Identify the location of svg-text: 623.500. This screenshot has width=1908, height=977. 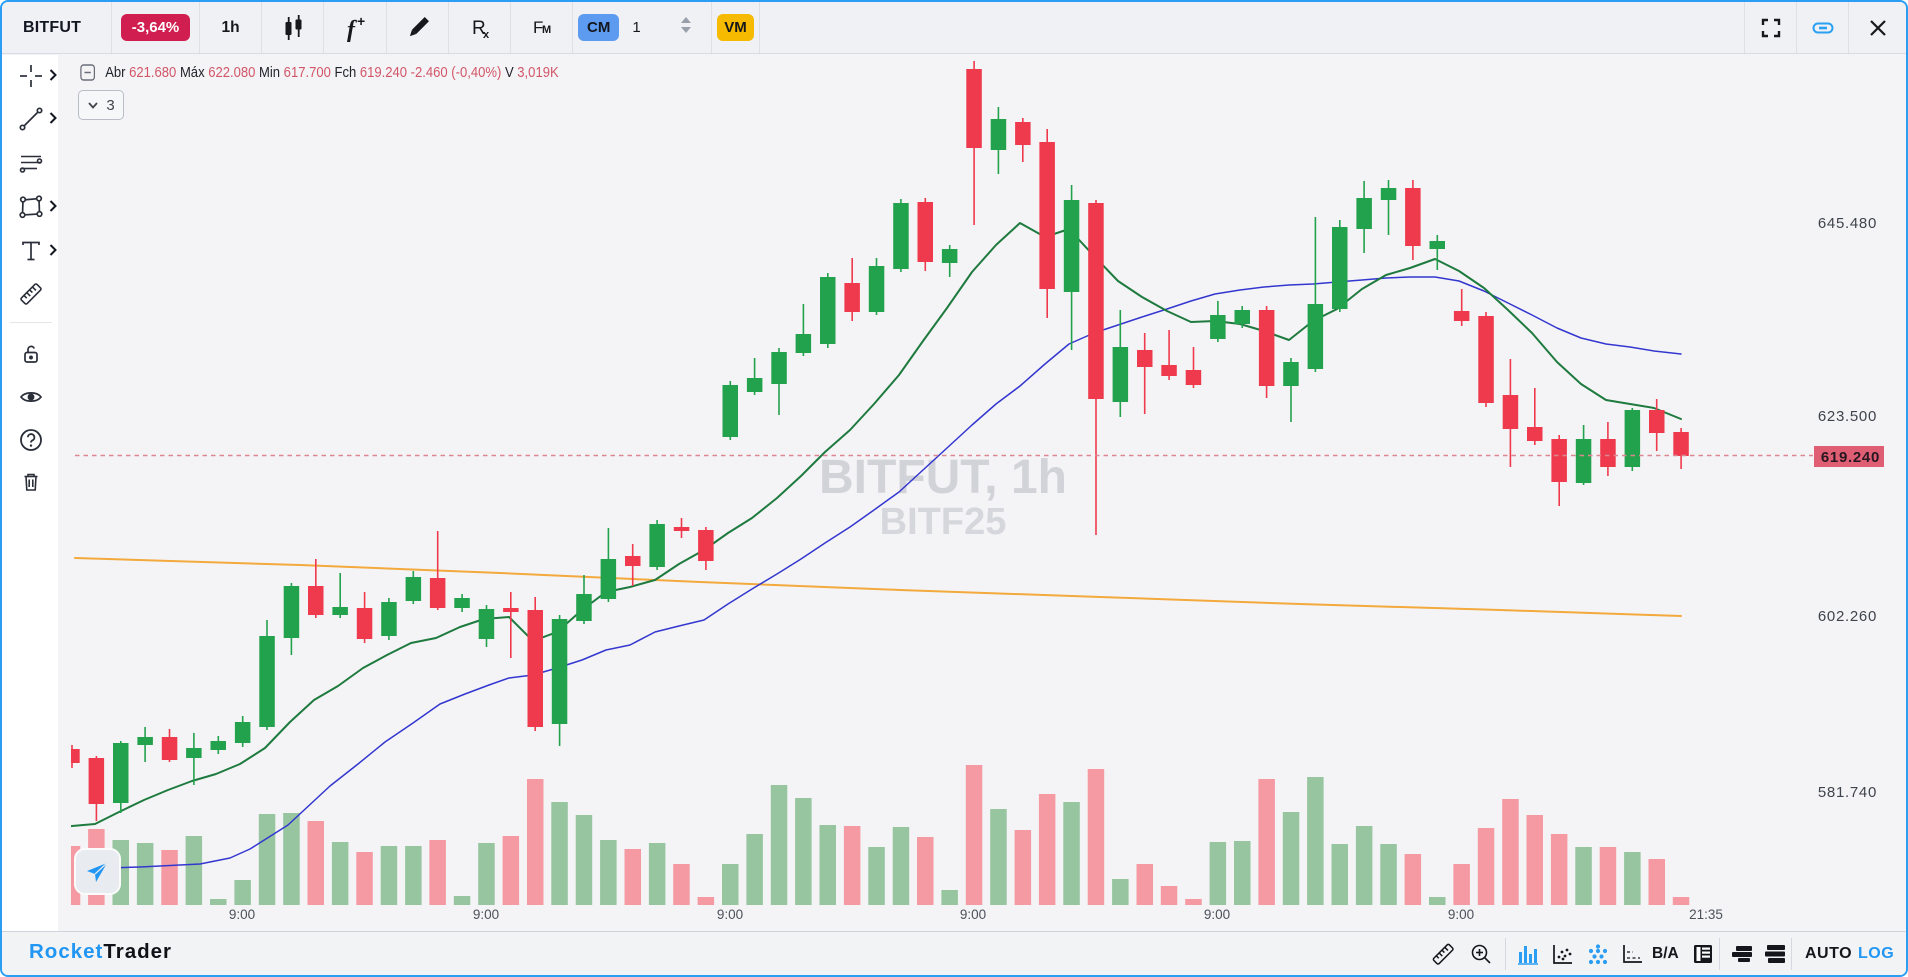
(1847, 416).